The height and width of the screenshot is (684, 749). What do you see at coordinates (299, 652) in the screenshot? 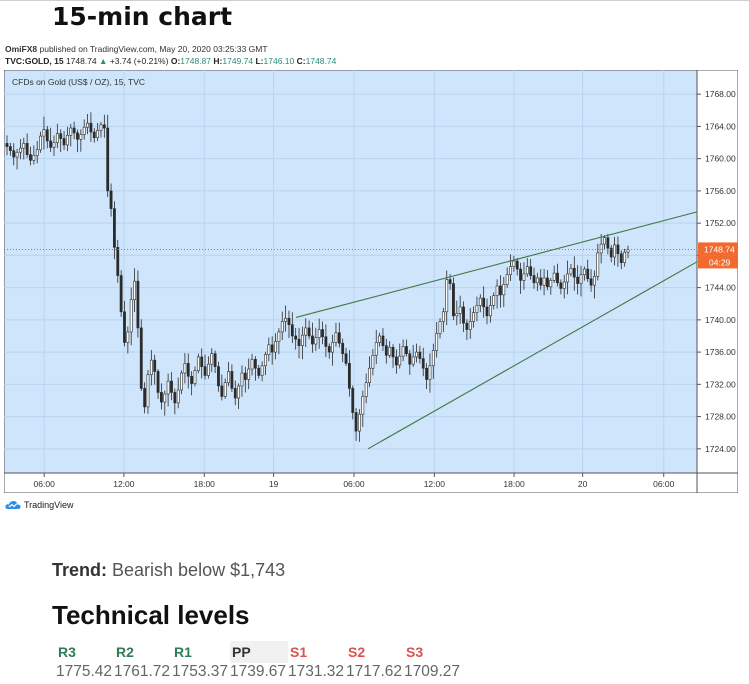
I see `level-header-s1: S1` at bounding box center [299, 652].